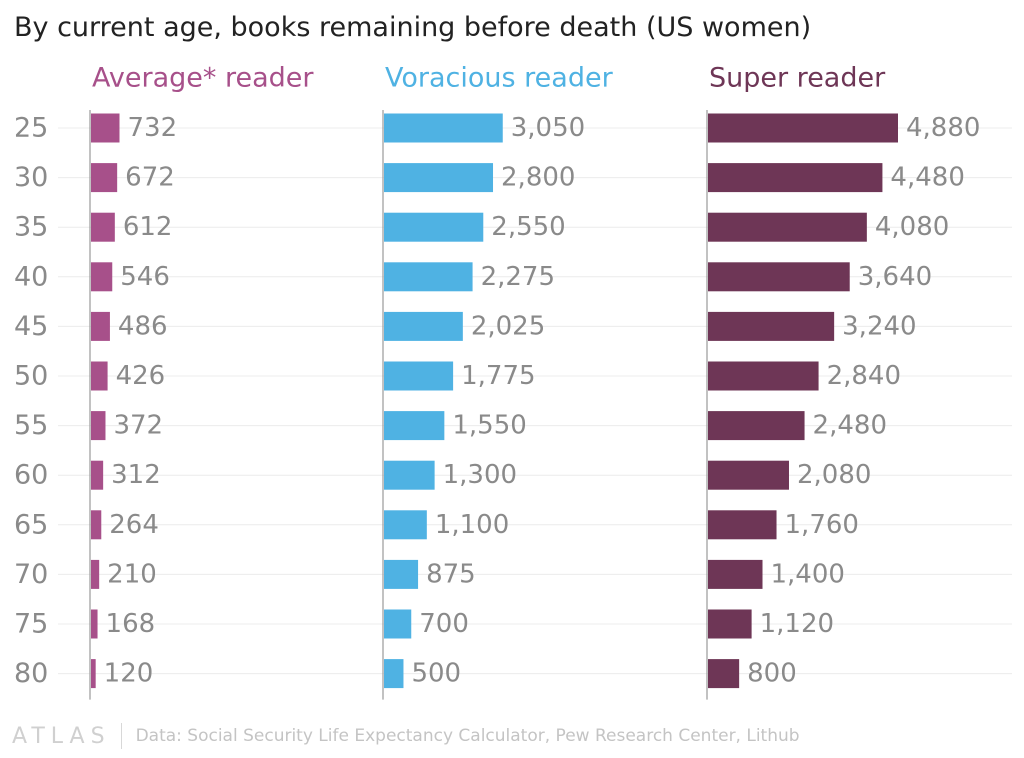  What do you see at coordinates (31, 673) in the screenshot?
I see `age-label: 80` at bounding box center [31, 673].